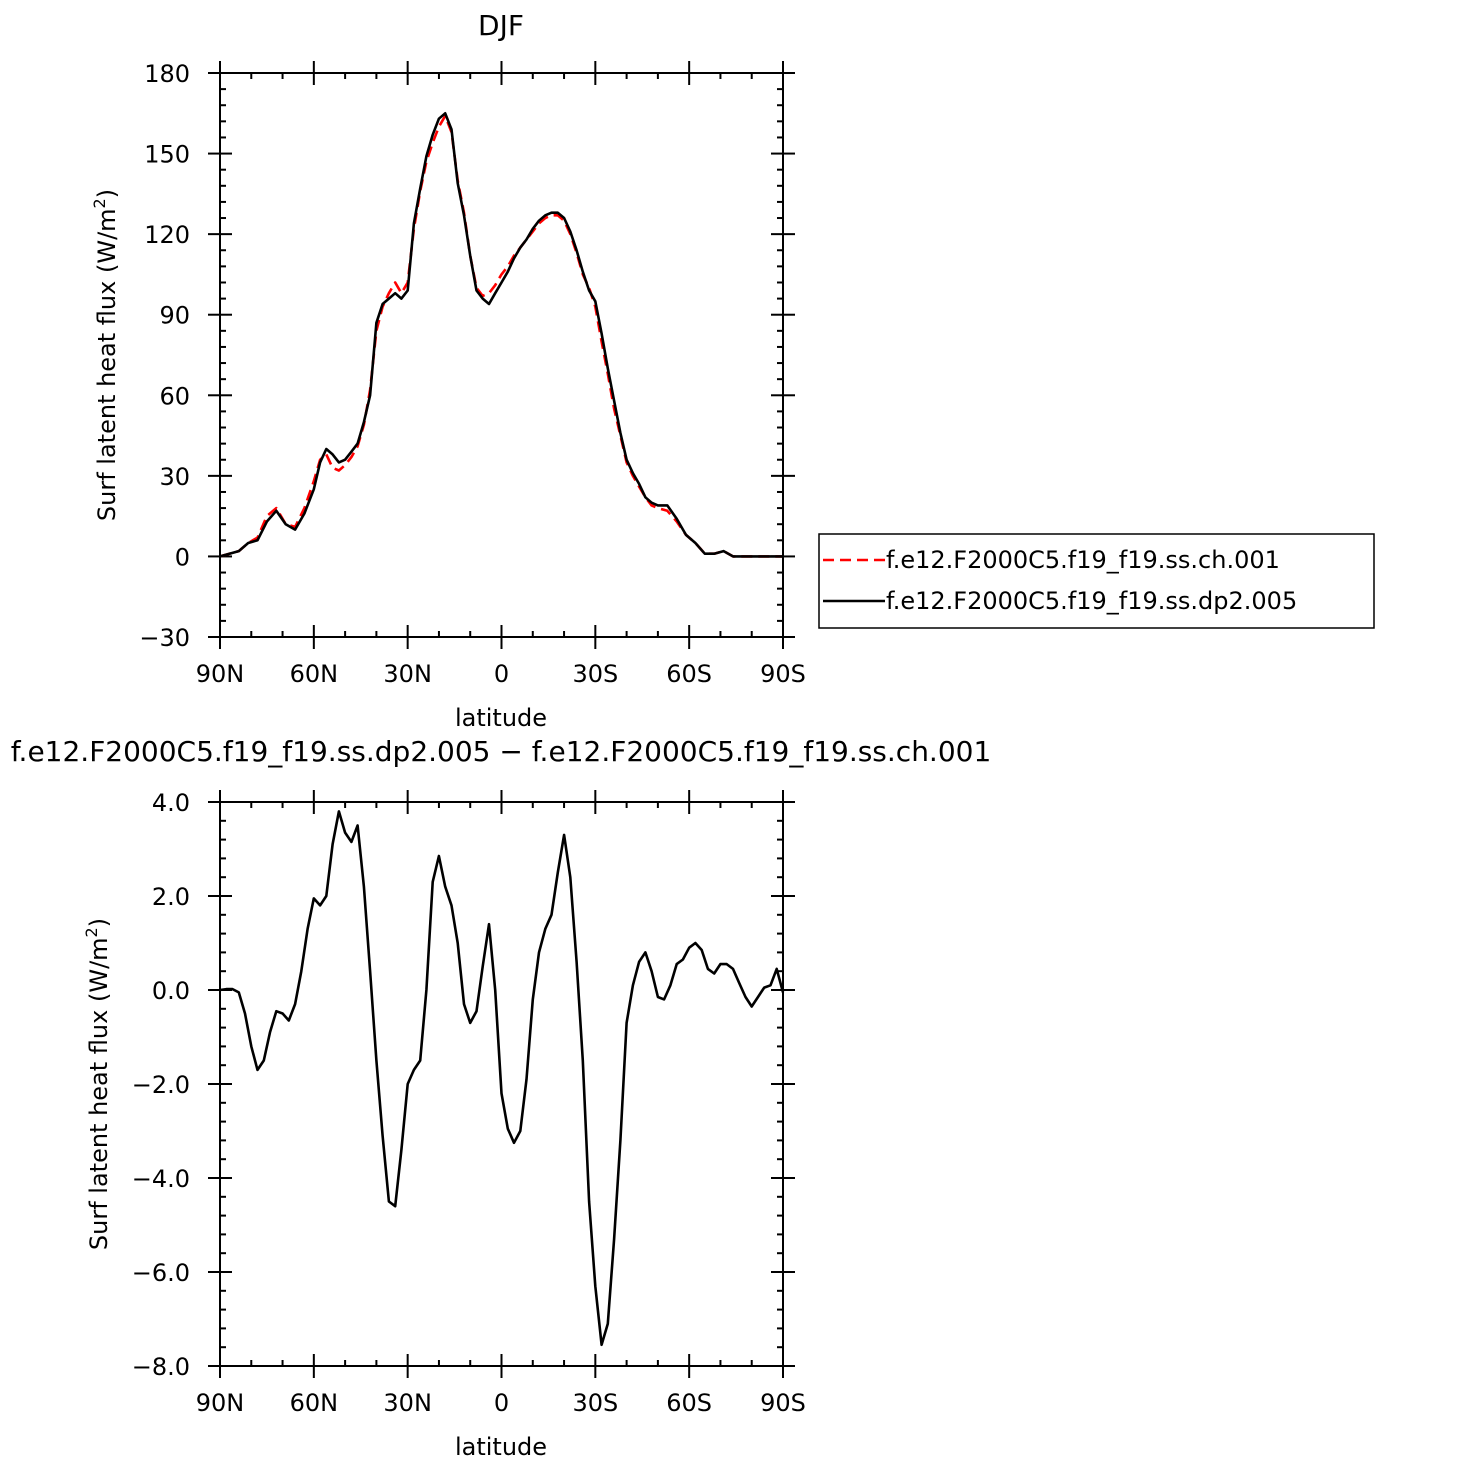 This screenshot has height=1469, width=1467. Describe the element at coordinates (171, 897) in the screenshot. I see `y-tick-label: 2.0` at that location.